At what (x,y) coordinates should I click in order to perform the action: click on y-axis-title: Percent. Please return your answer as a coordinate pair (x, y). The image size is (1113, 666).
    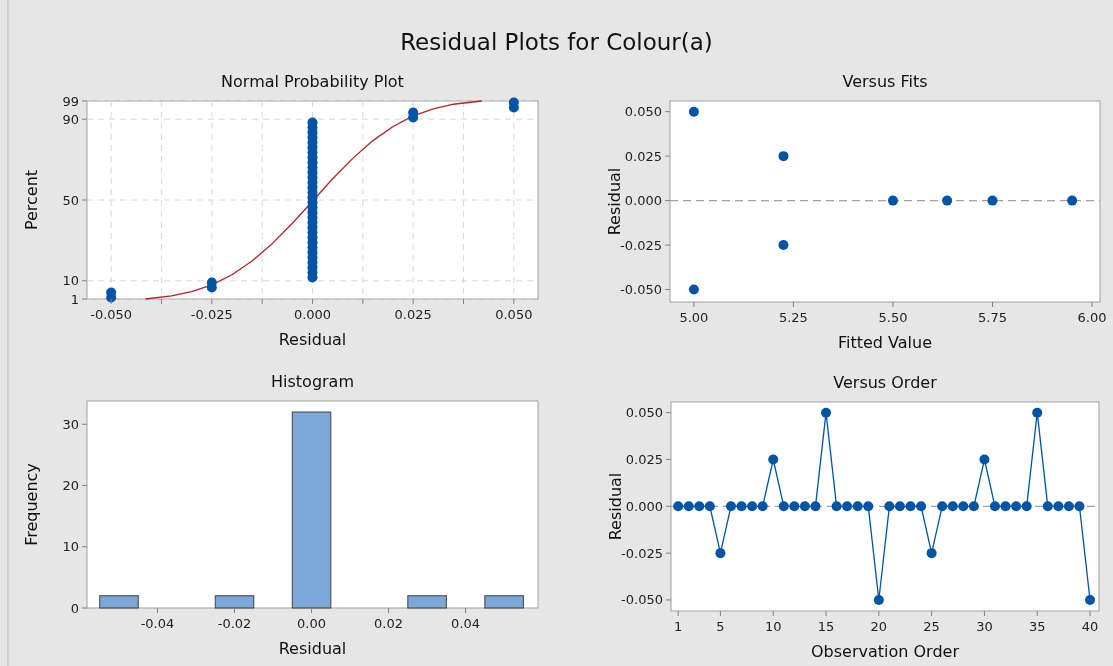
    Looking at the image, I should click on (31, 200).